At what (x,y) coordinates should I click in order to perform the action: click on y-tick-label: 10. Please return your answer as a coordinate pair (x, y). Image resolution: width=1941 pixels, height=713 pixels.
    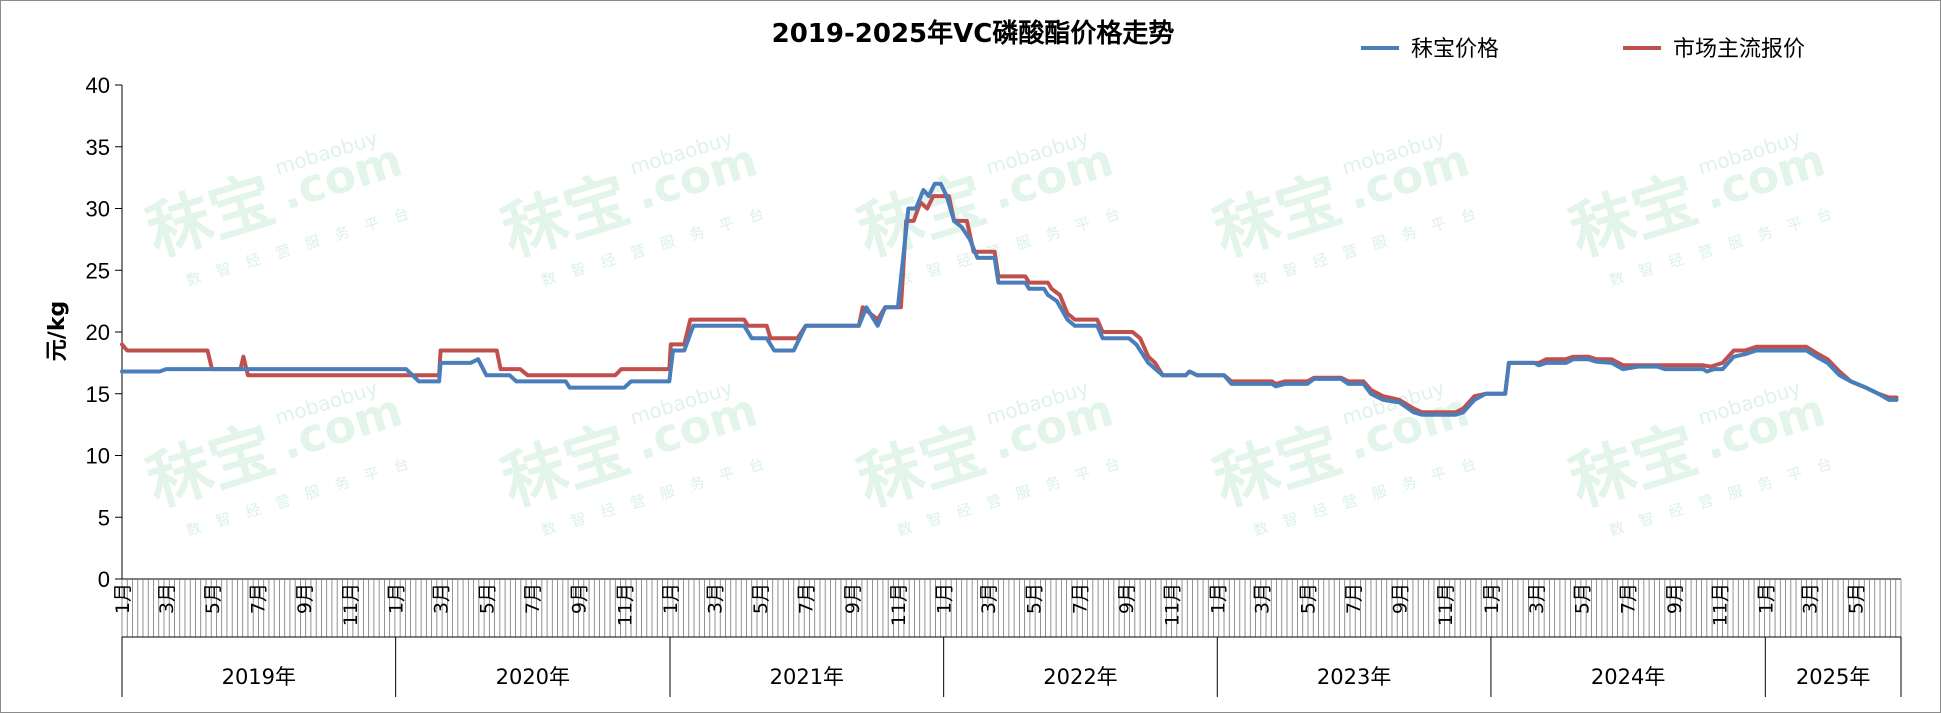
    Looking at the image, I should click on (98, 456).